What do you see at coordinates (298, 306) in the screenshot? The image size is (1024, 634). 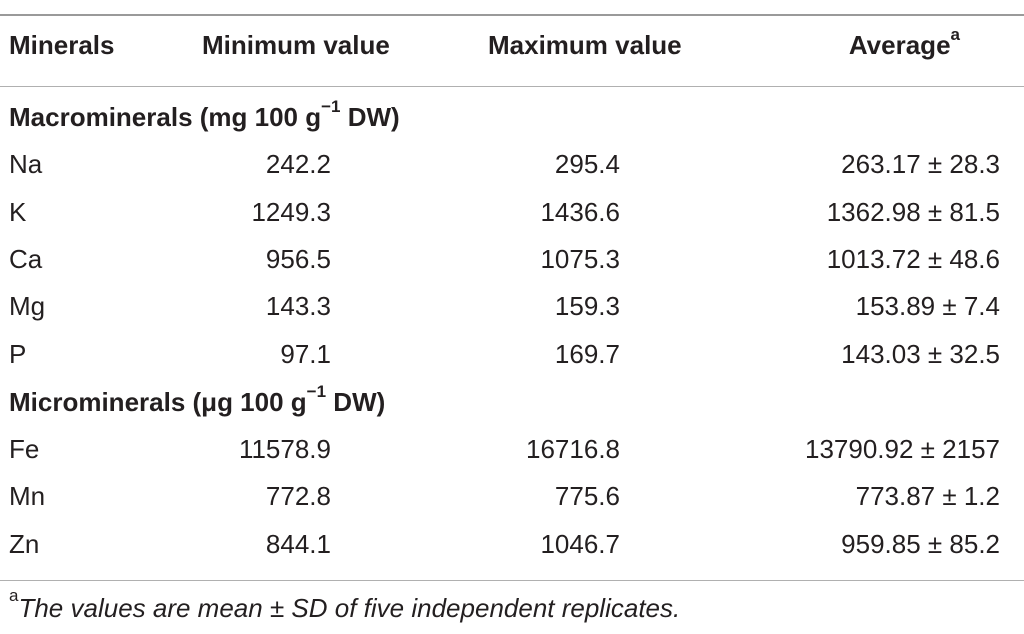 I see `minimum-value: 143.3` at bounding box center [298, 306].